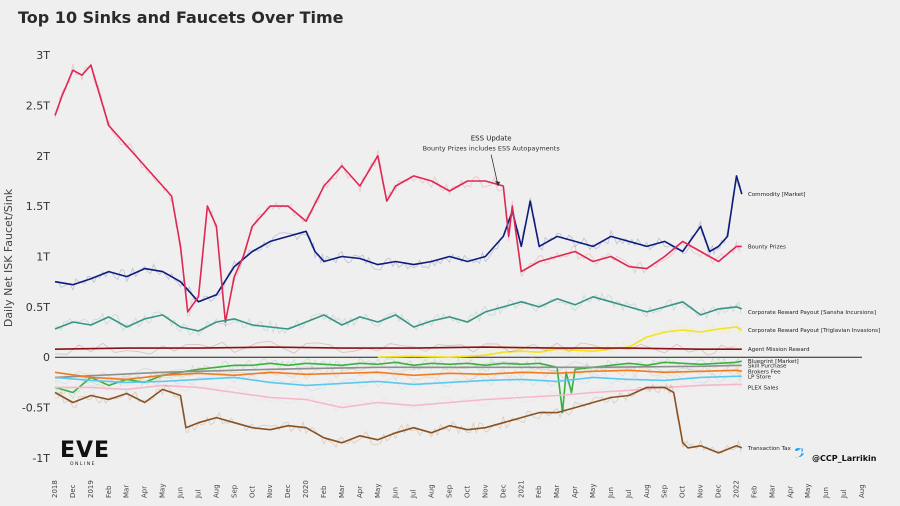 This screenshot has height=506, width=900. I want to click on y-tick-label: 2T, so click(43, 156).